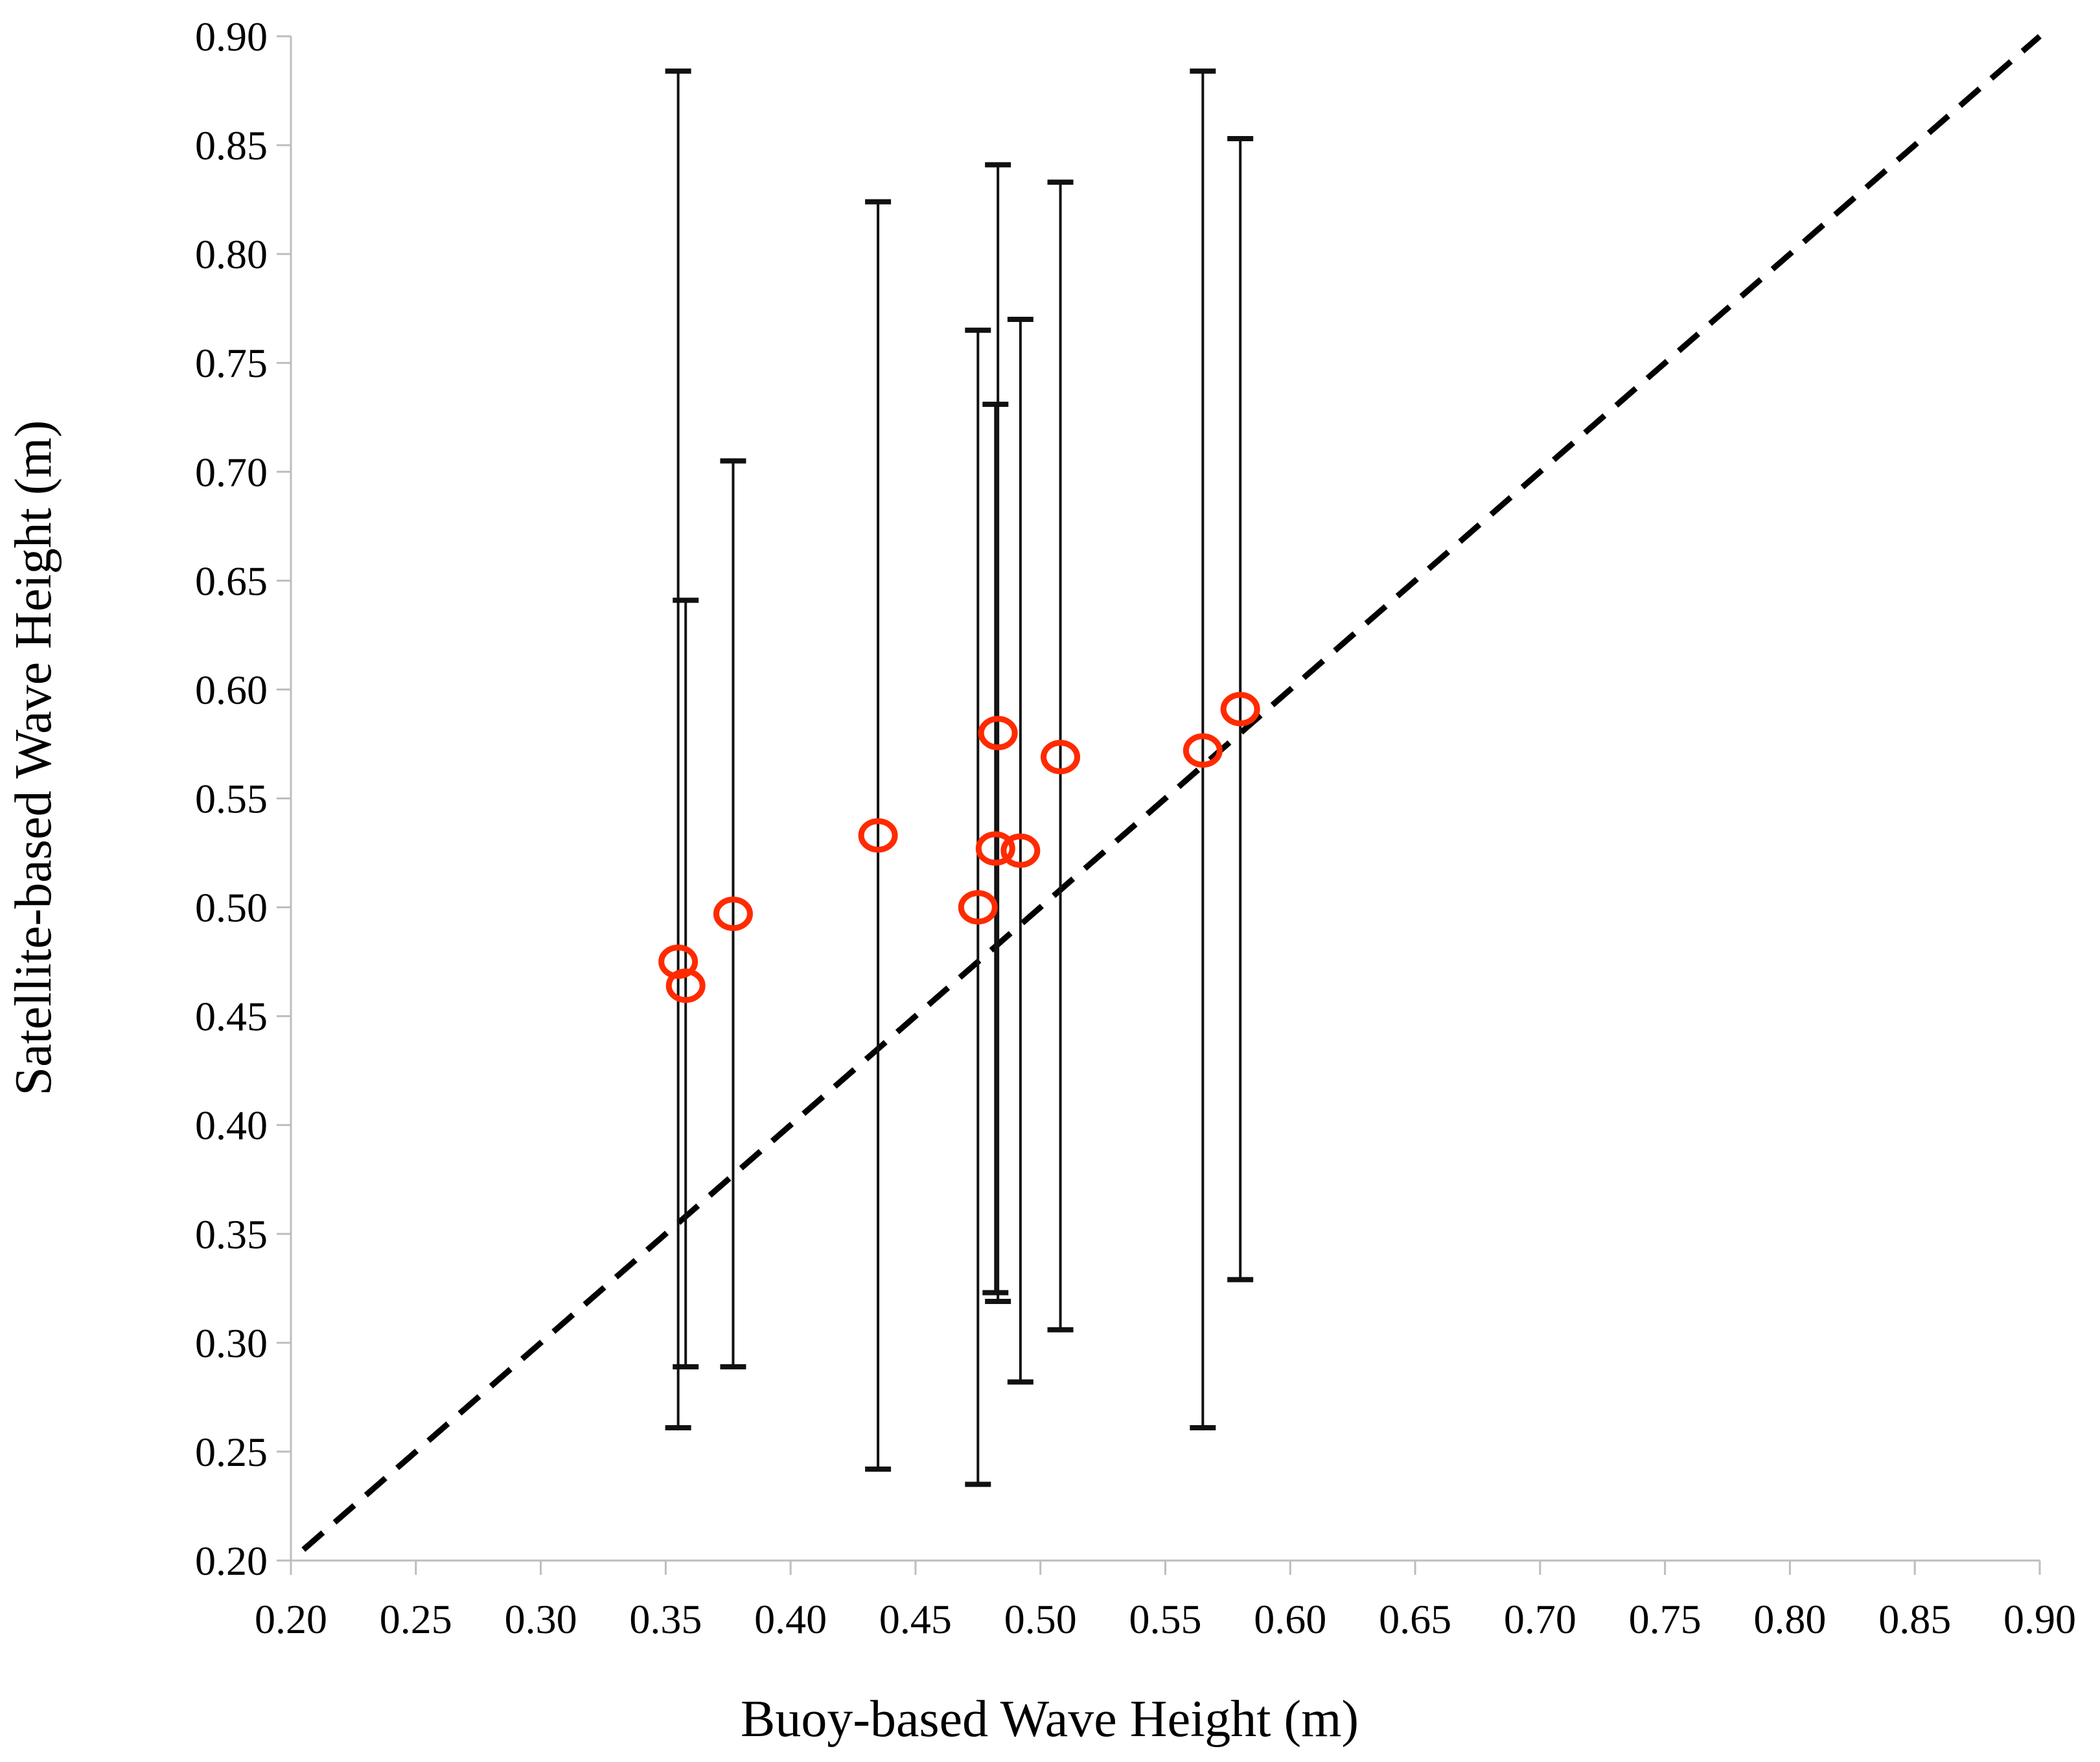  What do you see at coordinates (666, 1619) in the screenshot?
I see `x-tick-label: 0.35` at bounding box center [666, 1619].